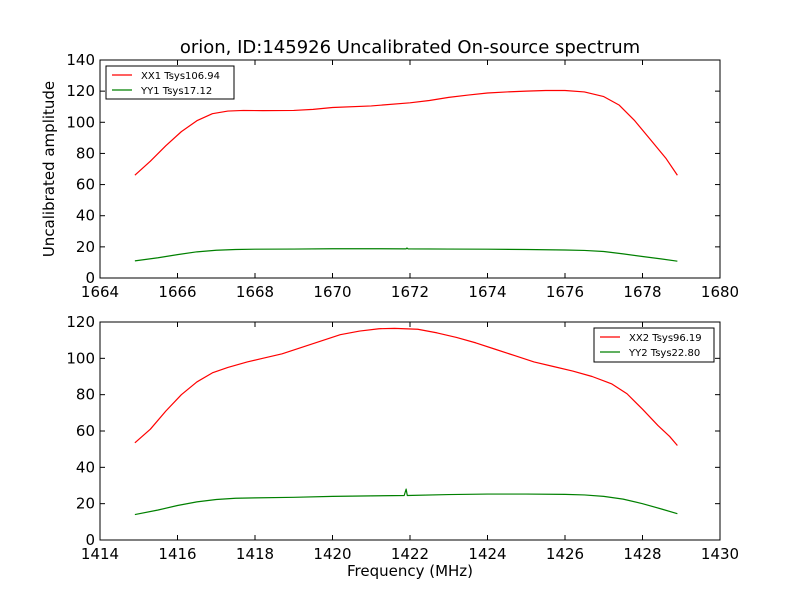 The image size is (800, 600). I want to click on bottom-ytick-label: 120, so click(80, 322).